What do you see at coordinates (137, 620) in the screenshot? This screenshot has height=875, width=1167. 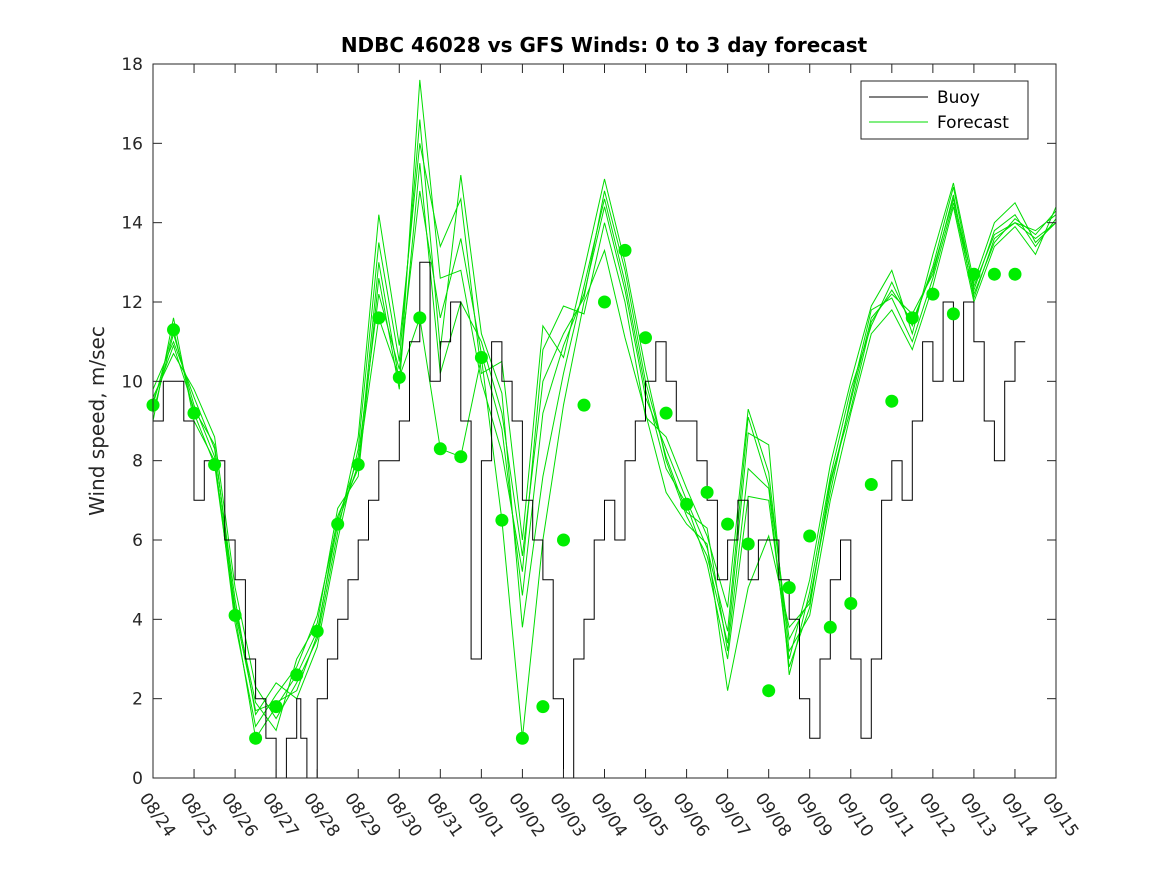 I see `y-tick-label: 4` at bounding box center [137, 620].